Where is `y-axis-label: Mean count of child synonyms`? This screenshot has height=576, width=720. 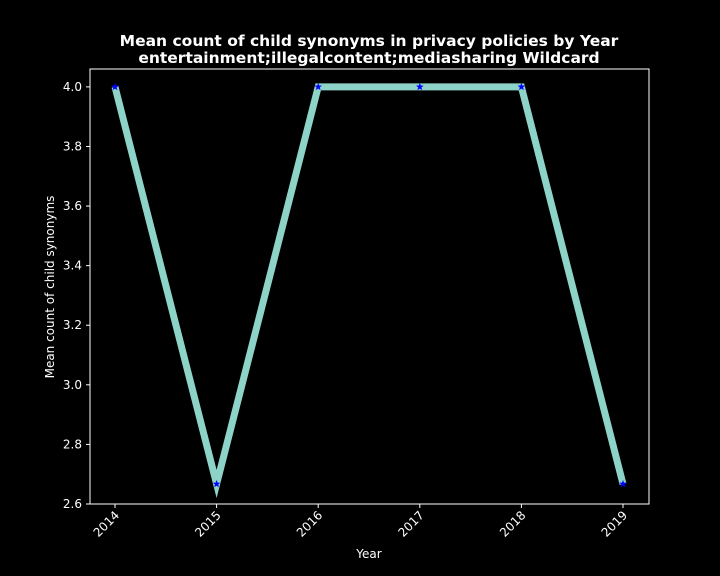 y-axis-label: Mean count of child synonyms is located at coordinates (50, 287).